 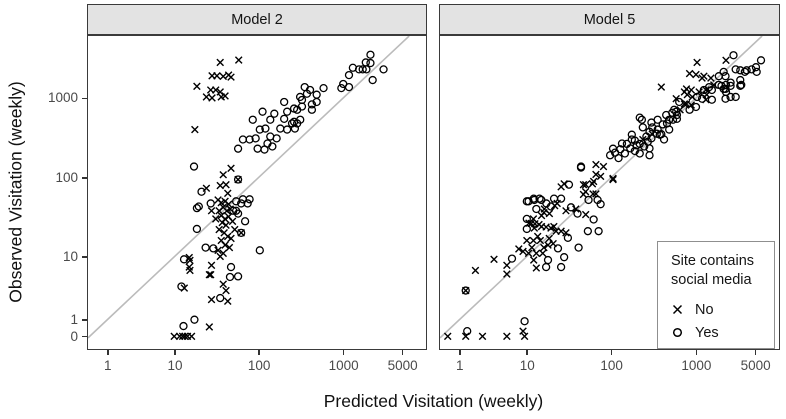 What do you see at coordinates (720, 321) in the screenshot?
I see `legend-items: No Yes` at bounding box center [720, 321].